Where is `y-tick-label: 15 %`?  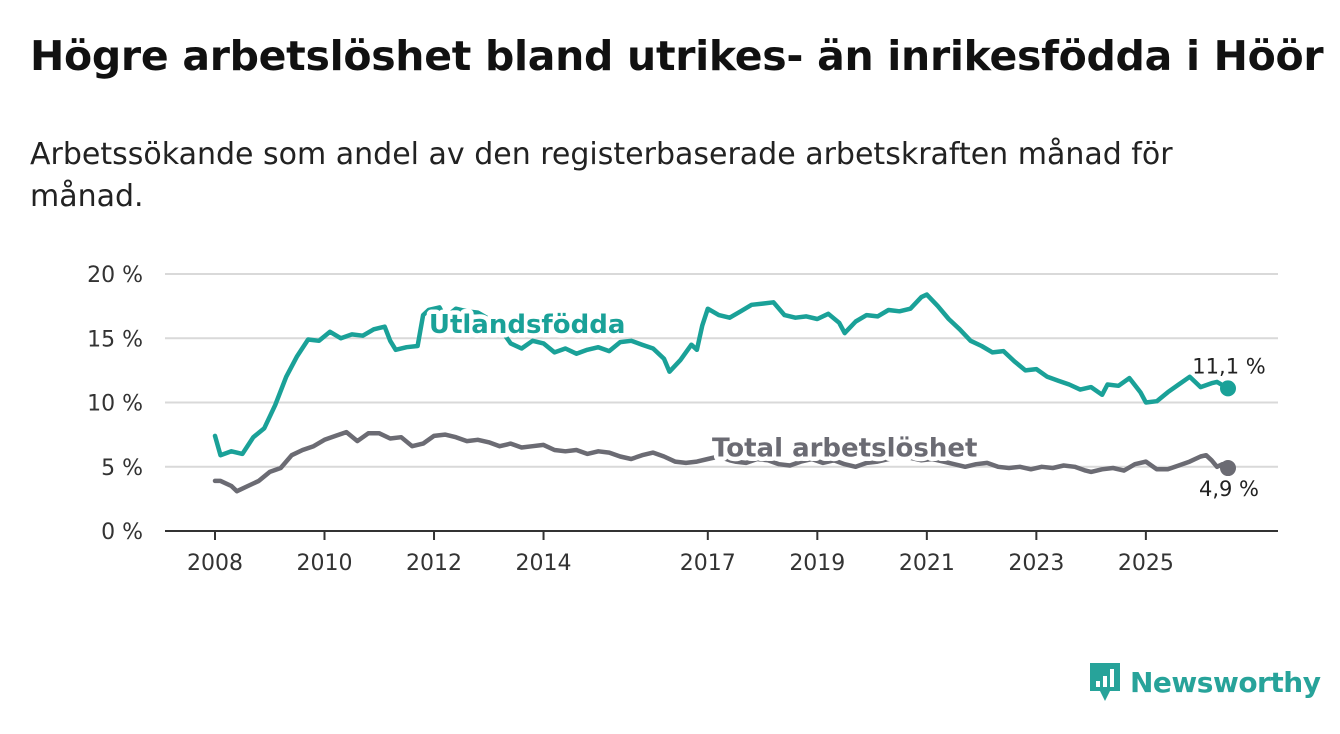
y-tick-label: 15 % is located at coordinates (115, 339).